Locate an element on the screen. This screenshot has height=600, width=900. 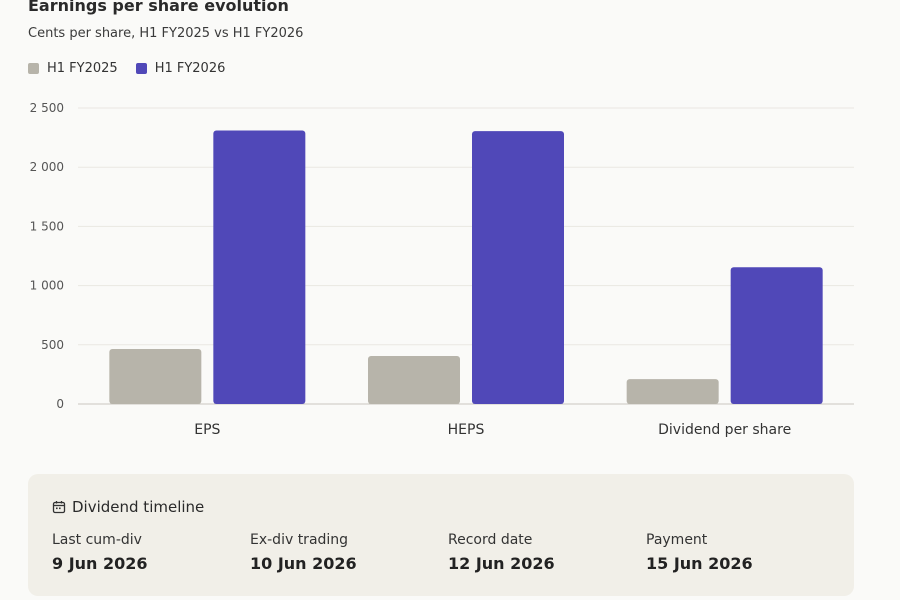
timeline-date: 15 Jun 2026 is located at coordinates (699, 563).